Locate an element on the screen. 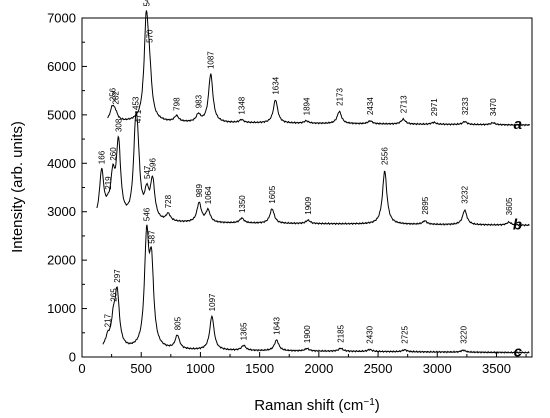 Image resolution: width=550 pixels, height=418 pixels. x-tick-label: 2000 is located at coordinates (318, 368).